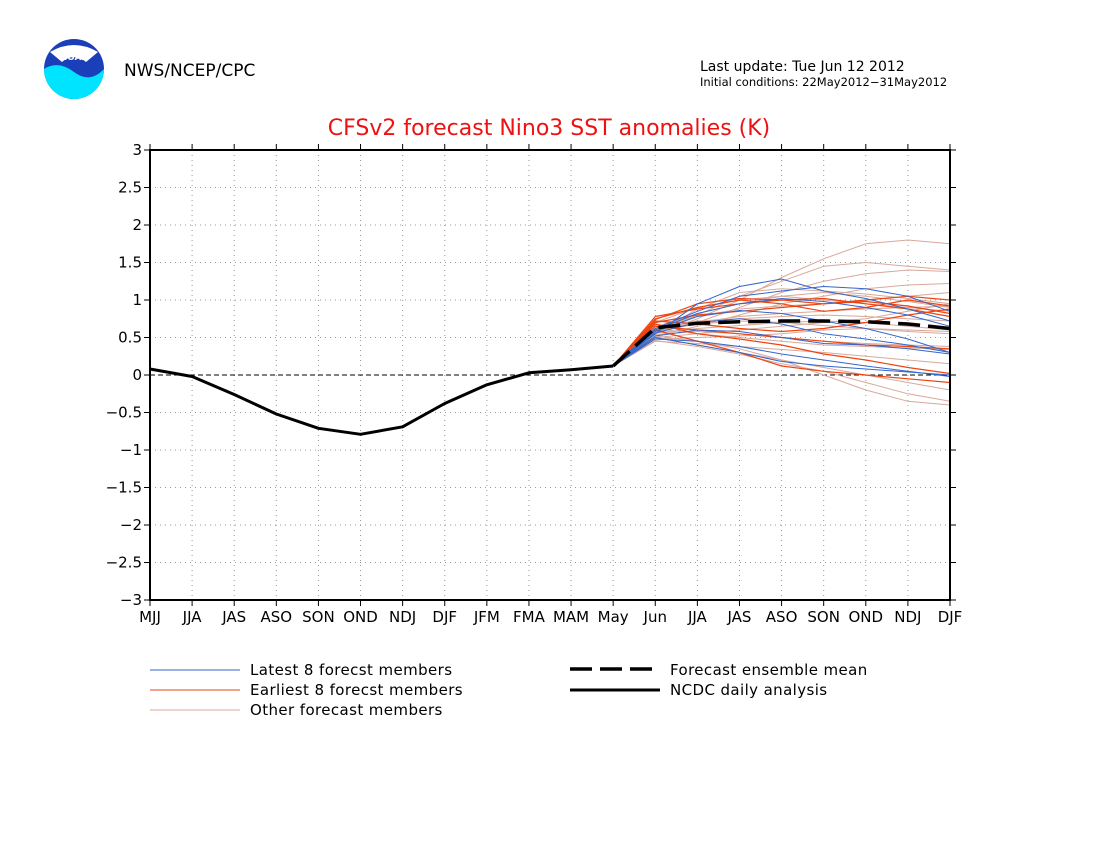 The image size is (1100, 850). What do you see at coordinates (823, 82) in the screenshot?
I see `initial-conditions: Initial conditions: 22May2012−31May2012` at bounding box center [823, 82].